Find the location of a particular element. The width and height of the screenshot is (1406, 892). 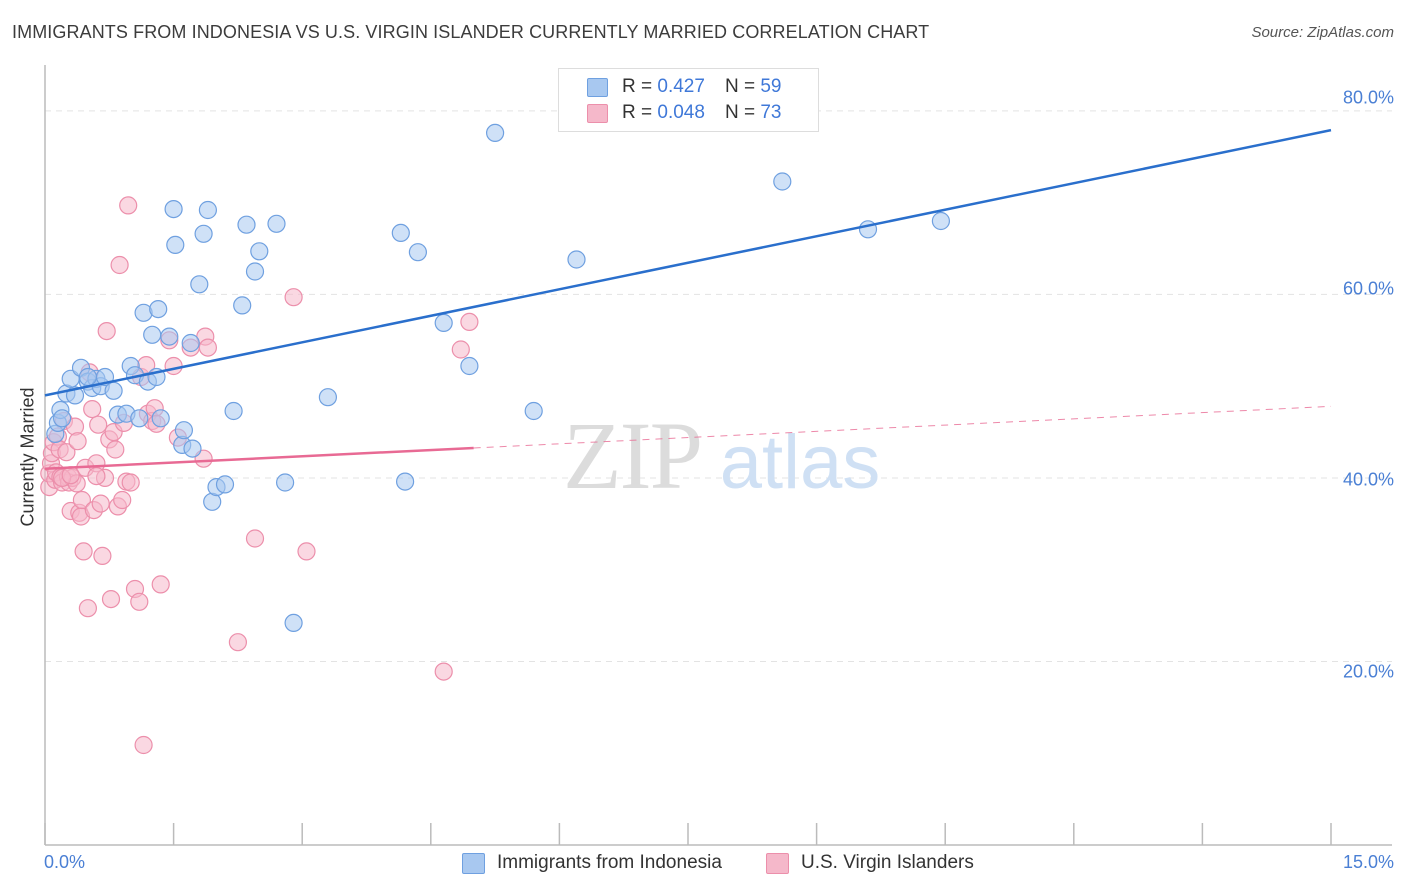

y-axis-label: Currently Married is located at coordinates (27, 457).